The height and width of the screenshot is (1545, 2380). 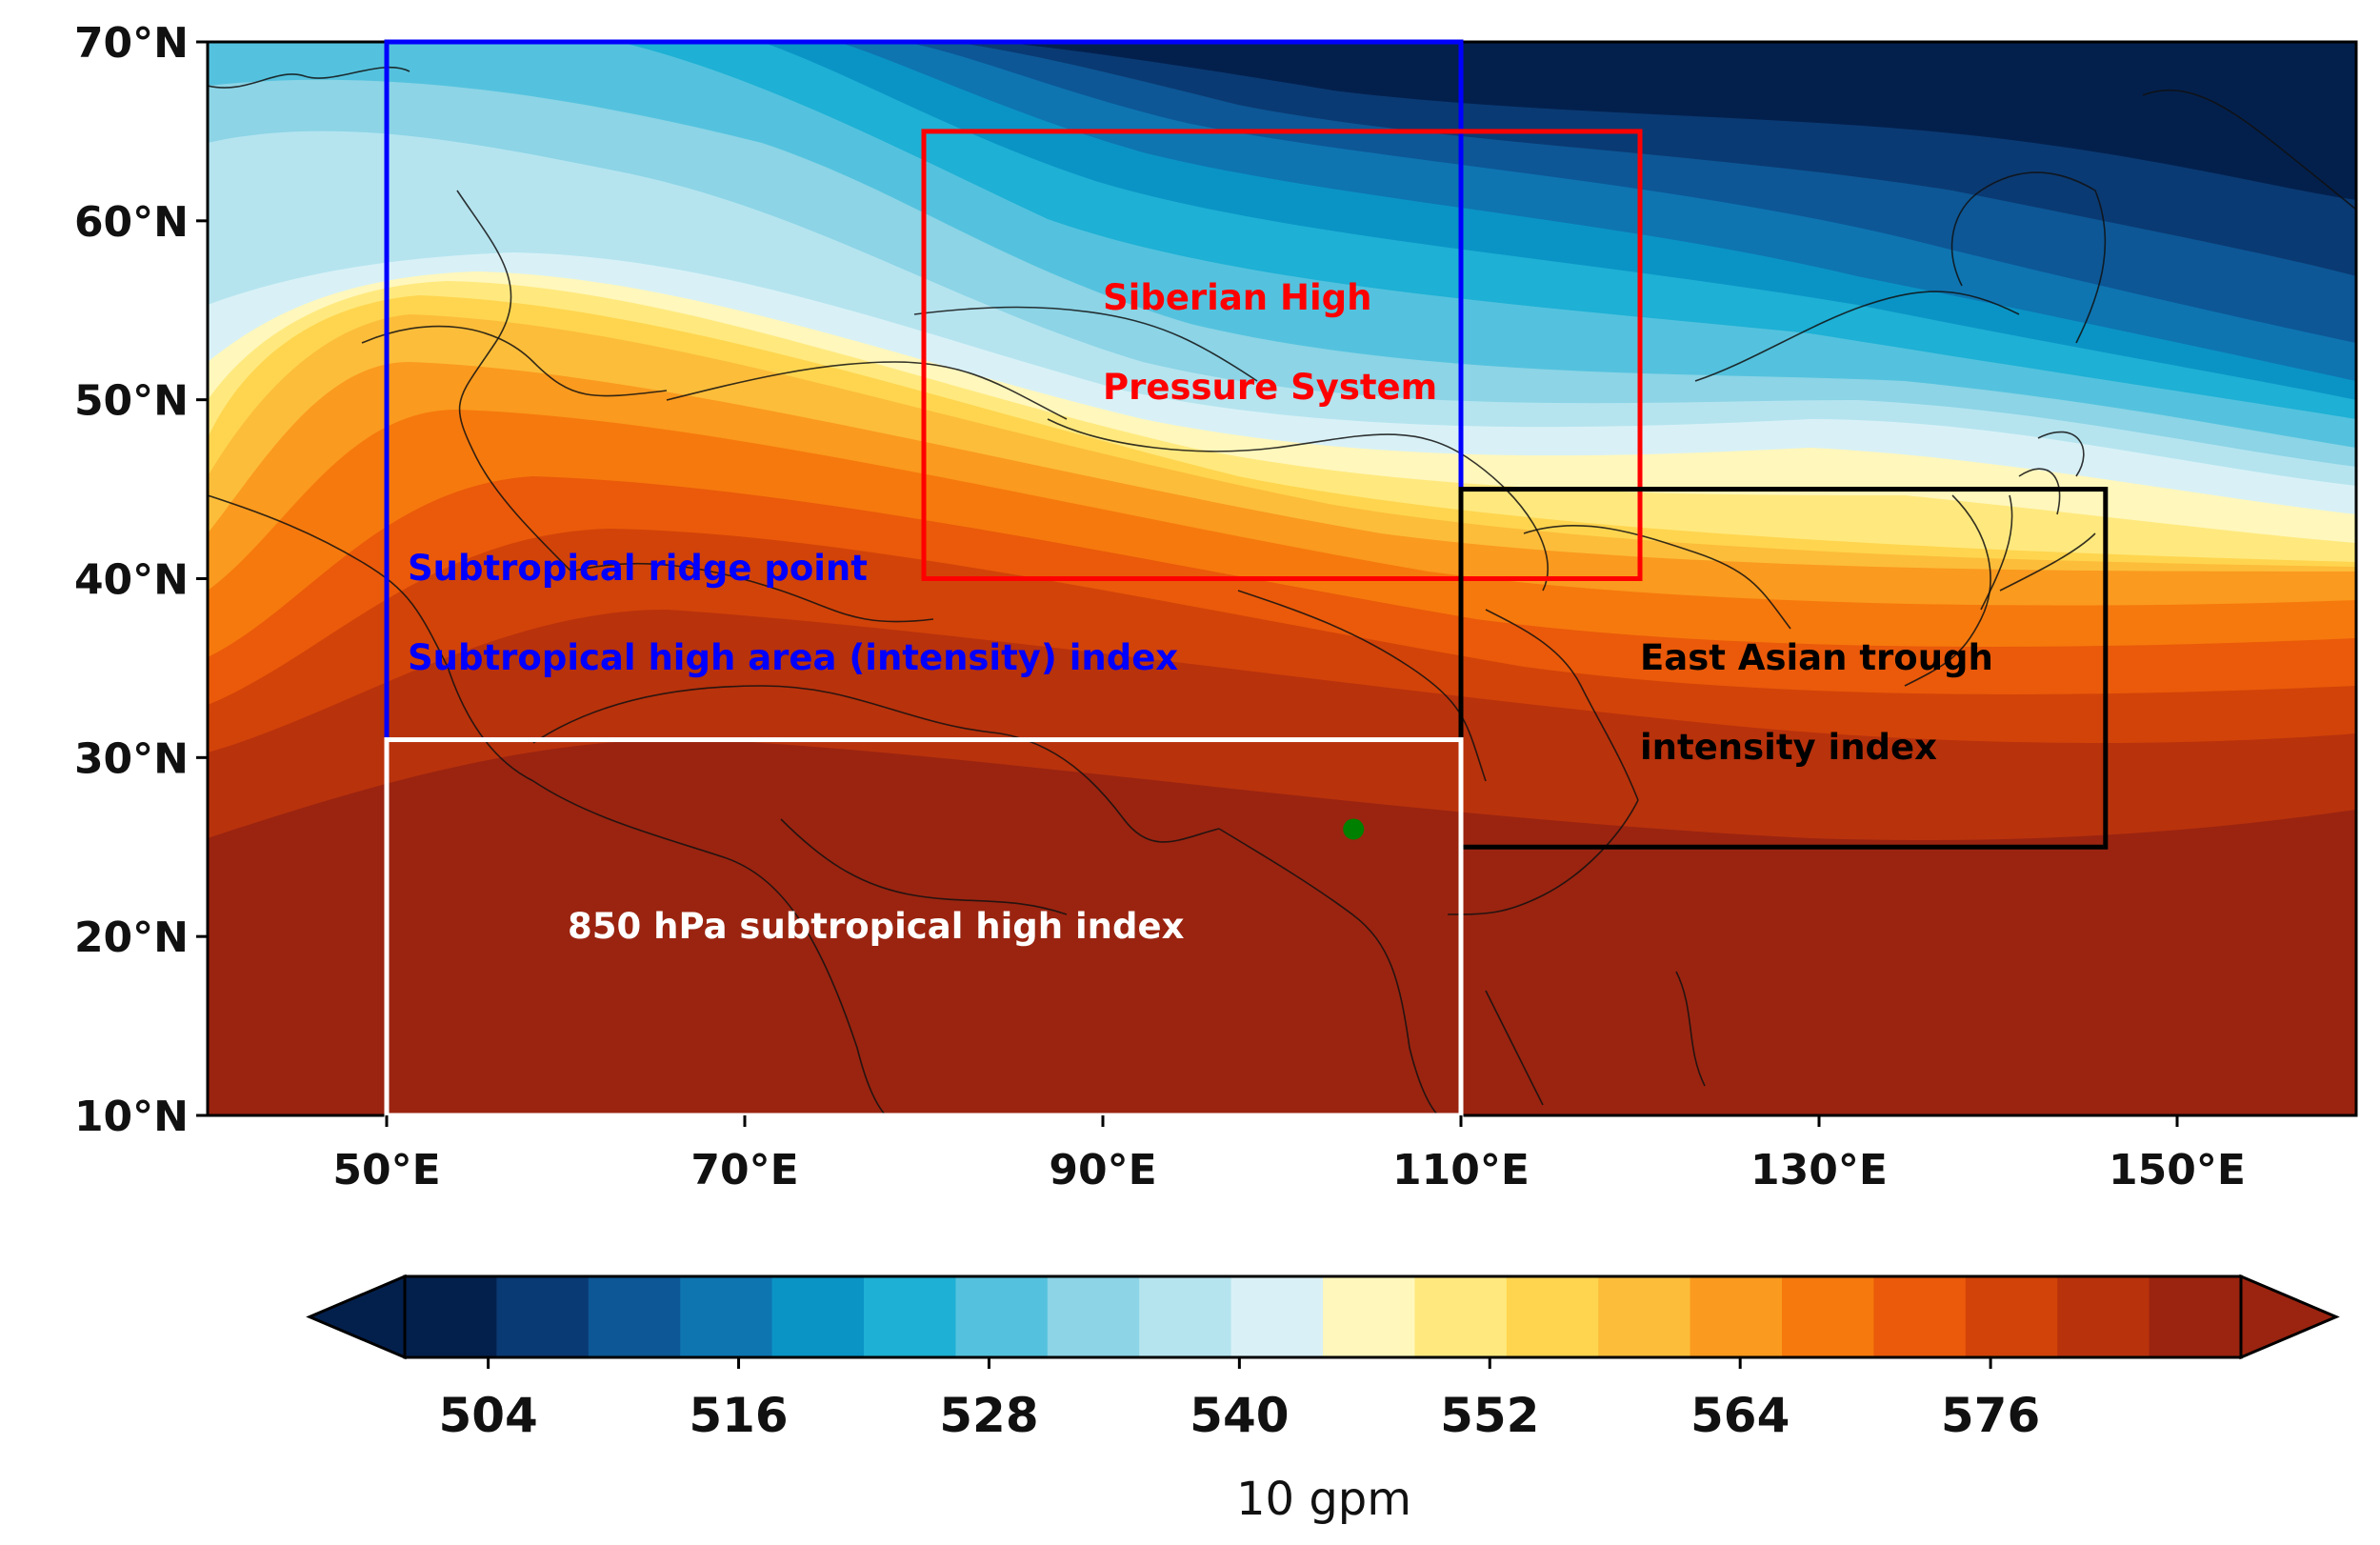 I want to click on colorbar-tick-label: 504, so click(x=487, y=1415).